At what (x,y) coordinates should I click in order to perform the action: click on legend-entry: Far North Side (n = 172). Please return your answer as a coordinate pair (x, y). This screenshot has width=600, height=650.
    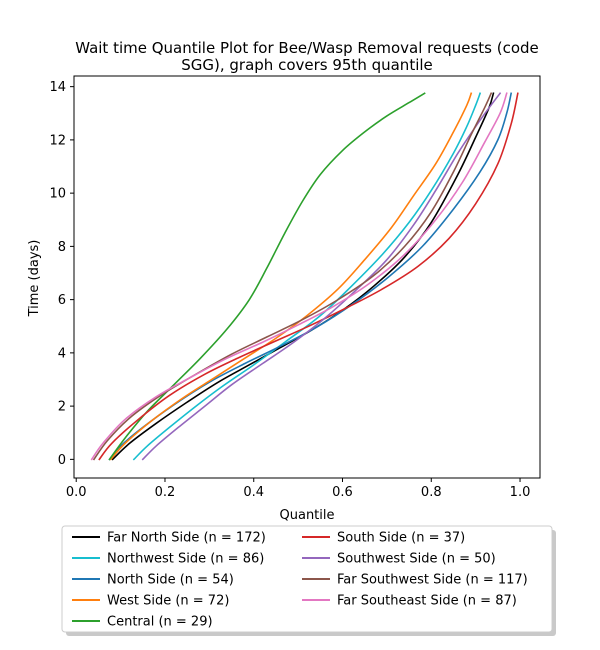
    Looking at the image, I should click on (169, 538).